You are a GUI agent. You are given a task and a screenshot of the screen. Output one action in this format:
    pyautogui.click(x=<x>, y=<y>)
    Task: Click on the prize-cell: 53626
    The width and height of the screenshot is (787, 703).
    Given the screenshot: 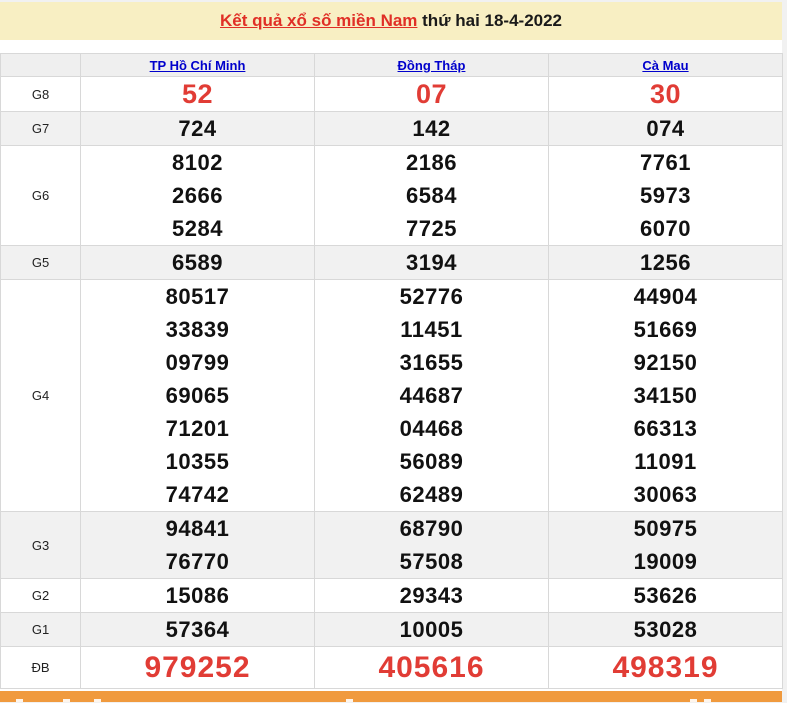 What is the action you would take?
    pyautogui.click(x=665, y=595)
    